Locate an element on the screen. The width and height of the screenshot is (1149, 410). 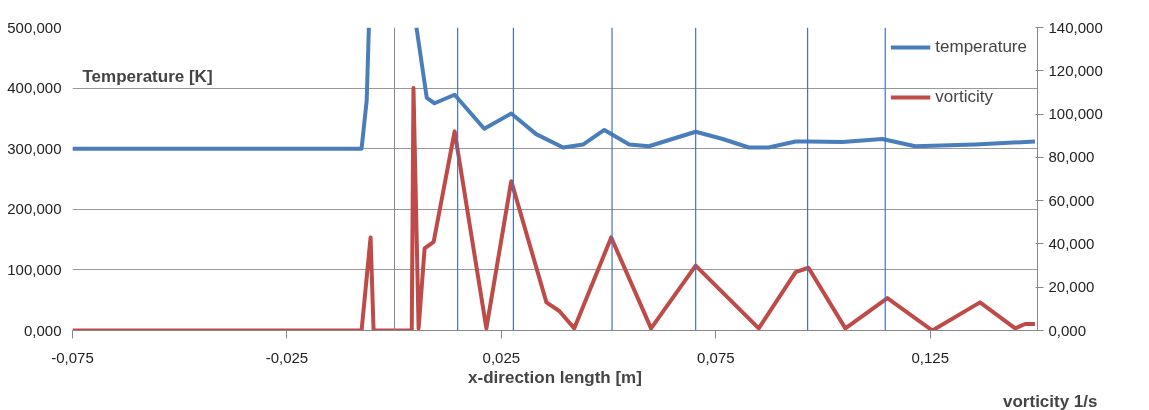
y-tick-label: 400,000 is located at coordinates (34, 88).